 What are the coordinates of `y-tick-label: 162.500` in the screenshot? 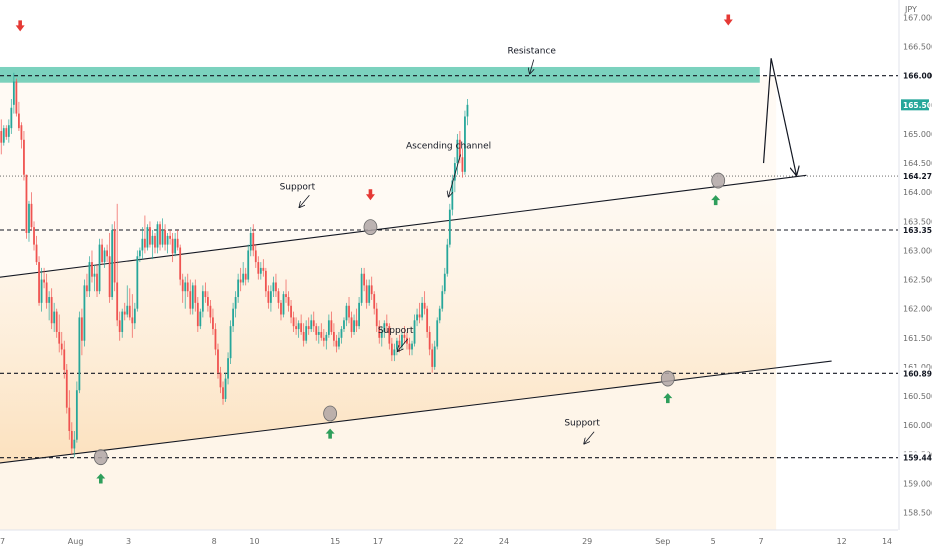 It's located at (917, 280).